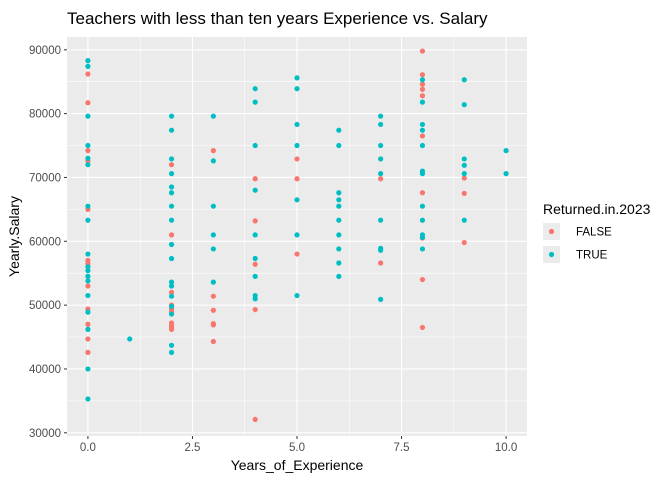 The height and width of the screenshot is (480, 672). Describe the element at coordinates (45, 434) in the screenshot. I see `y-tick-label: 30000` at that location.